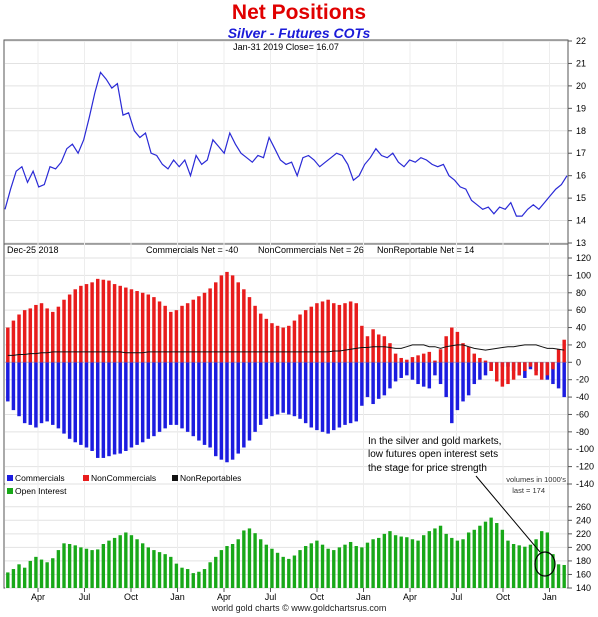 The height and width of the screenshot is (617, 598). I want to click on oi-tick-label: 240, so click(583, 520).